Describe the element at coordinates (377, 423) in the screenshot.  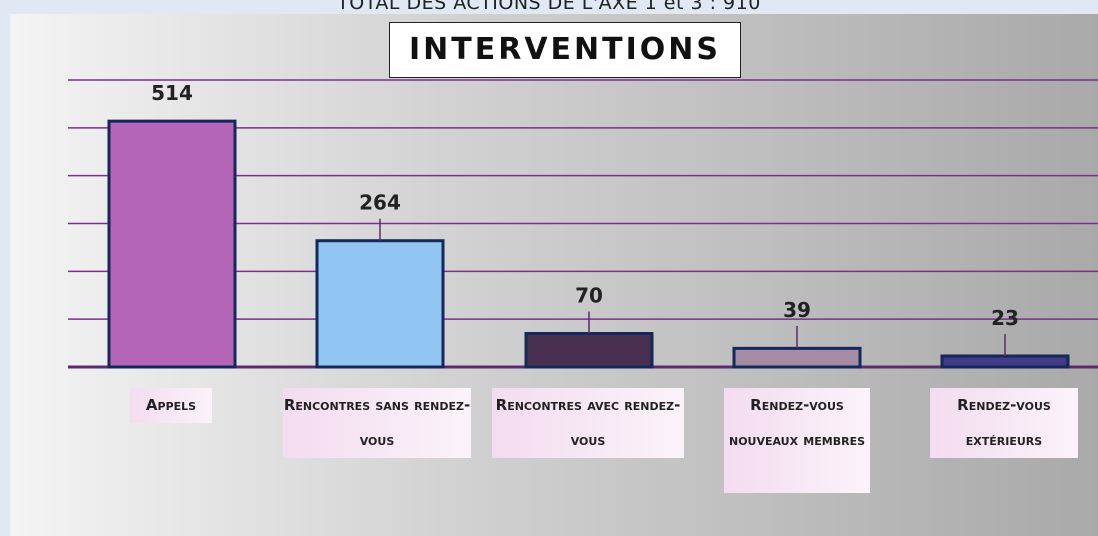
I see `x-tick-label: Rencontres sans rendez-vous` at that location.